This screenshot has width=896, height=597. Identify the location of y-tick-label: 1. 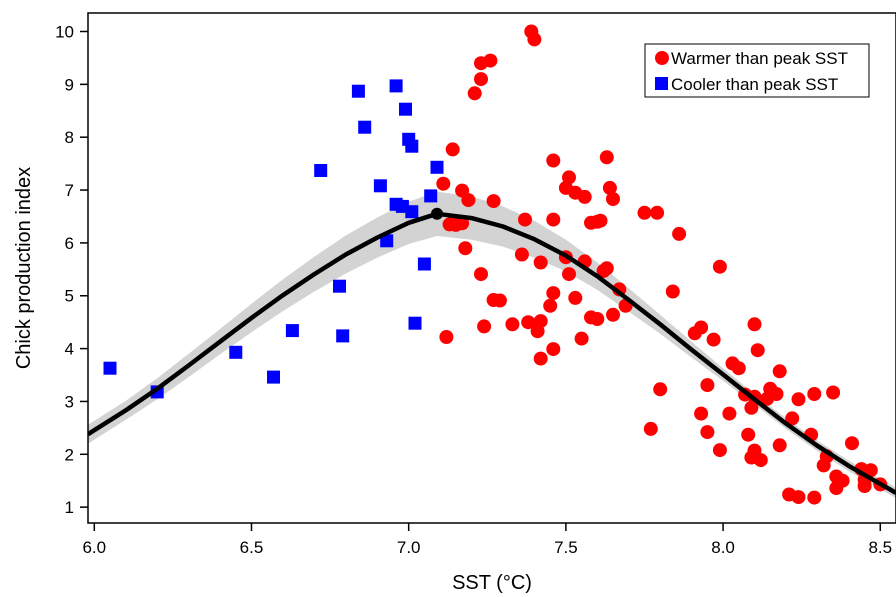
(69, 507).